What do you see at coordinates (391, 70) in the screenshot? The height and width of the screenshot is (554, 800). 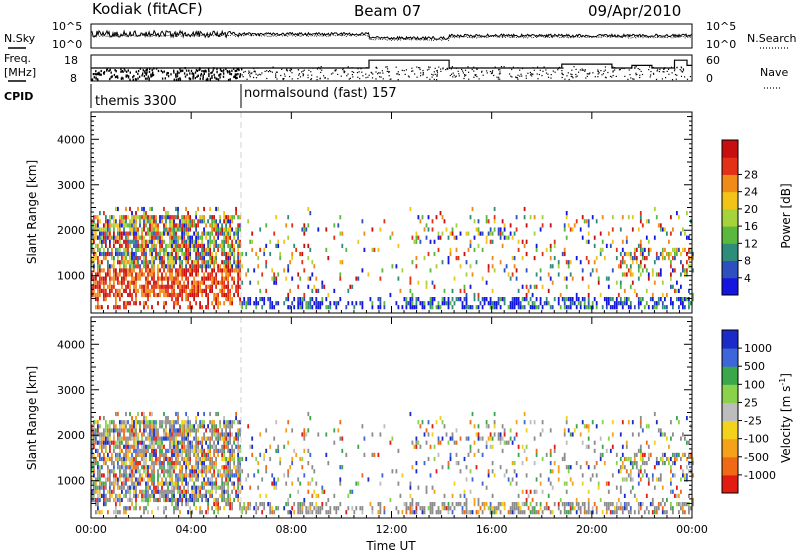 I see `freq-trace` at bounding box center [391, 70].